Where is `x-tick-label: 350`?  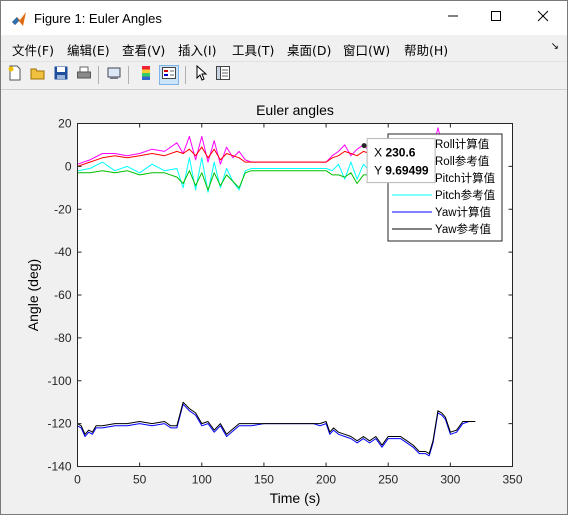
x-tick-label: 350 is located at coordinates (512, 480).